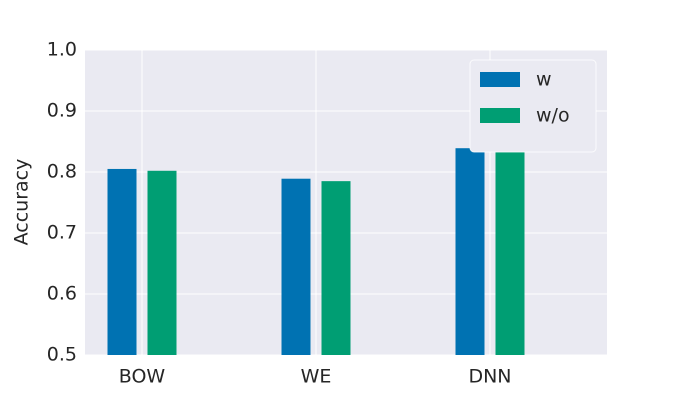  I want to click on y-tick-label: 1.0, so click(62, 50).